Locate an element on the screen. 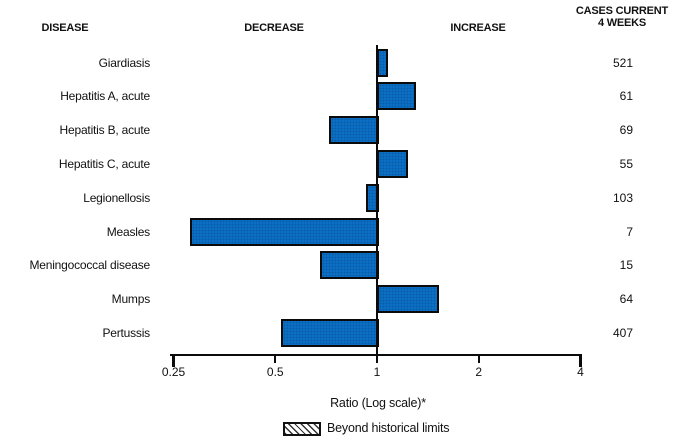 The height and width of the screenshot is (442, 678). ratio-one-reference-line is located at coordinates (377, 200).